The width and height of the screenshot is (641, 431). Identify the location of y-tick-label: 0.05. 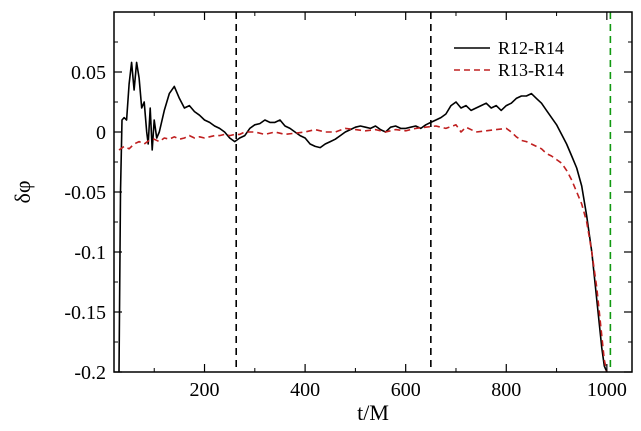
(88, 73).